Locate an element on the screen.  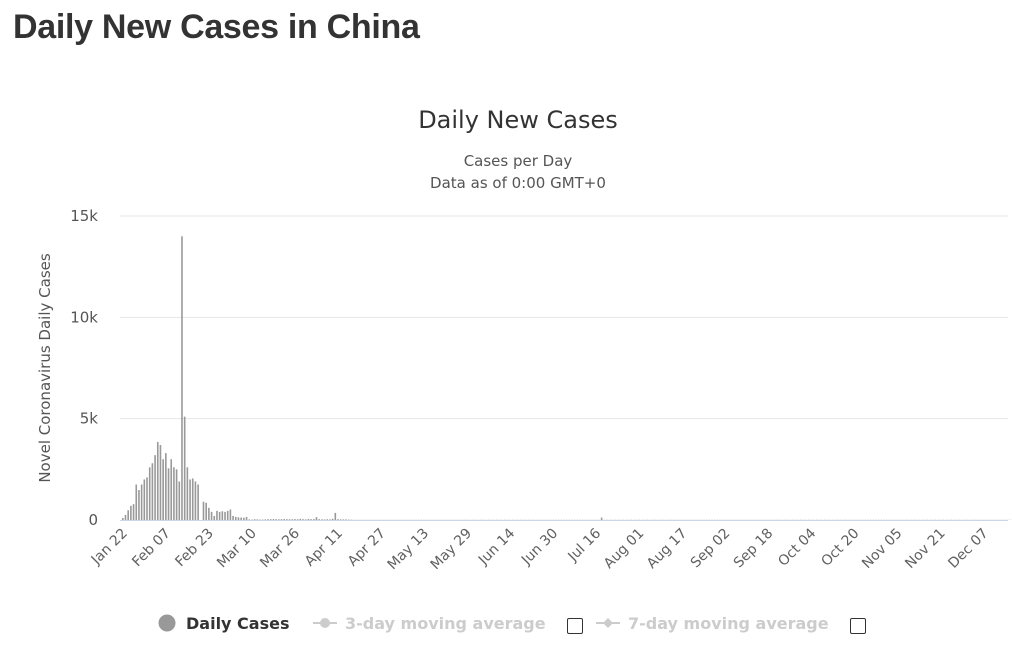
y-tick-label: 5k is located at coordinates (89, 419).